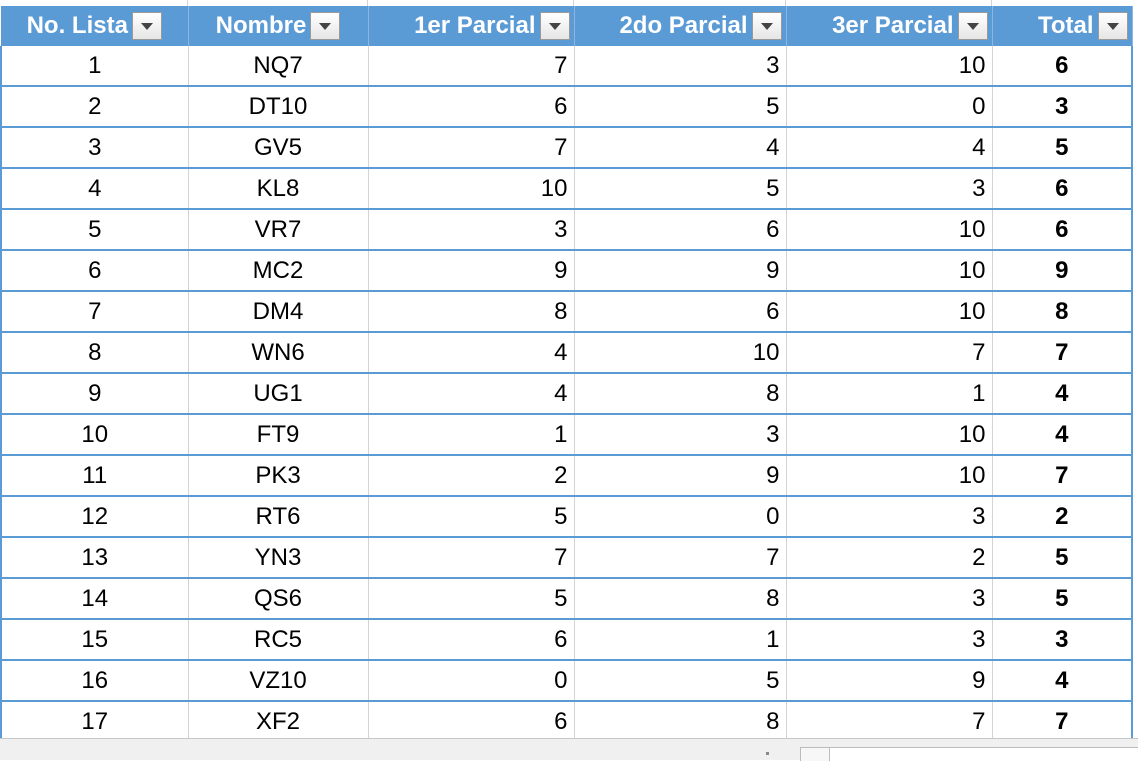  What do you see at coordinates (94, 107) in the screenshot?
I see `cell-no-lista: 2` at bounding box center [94, 107].